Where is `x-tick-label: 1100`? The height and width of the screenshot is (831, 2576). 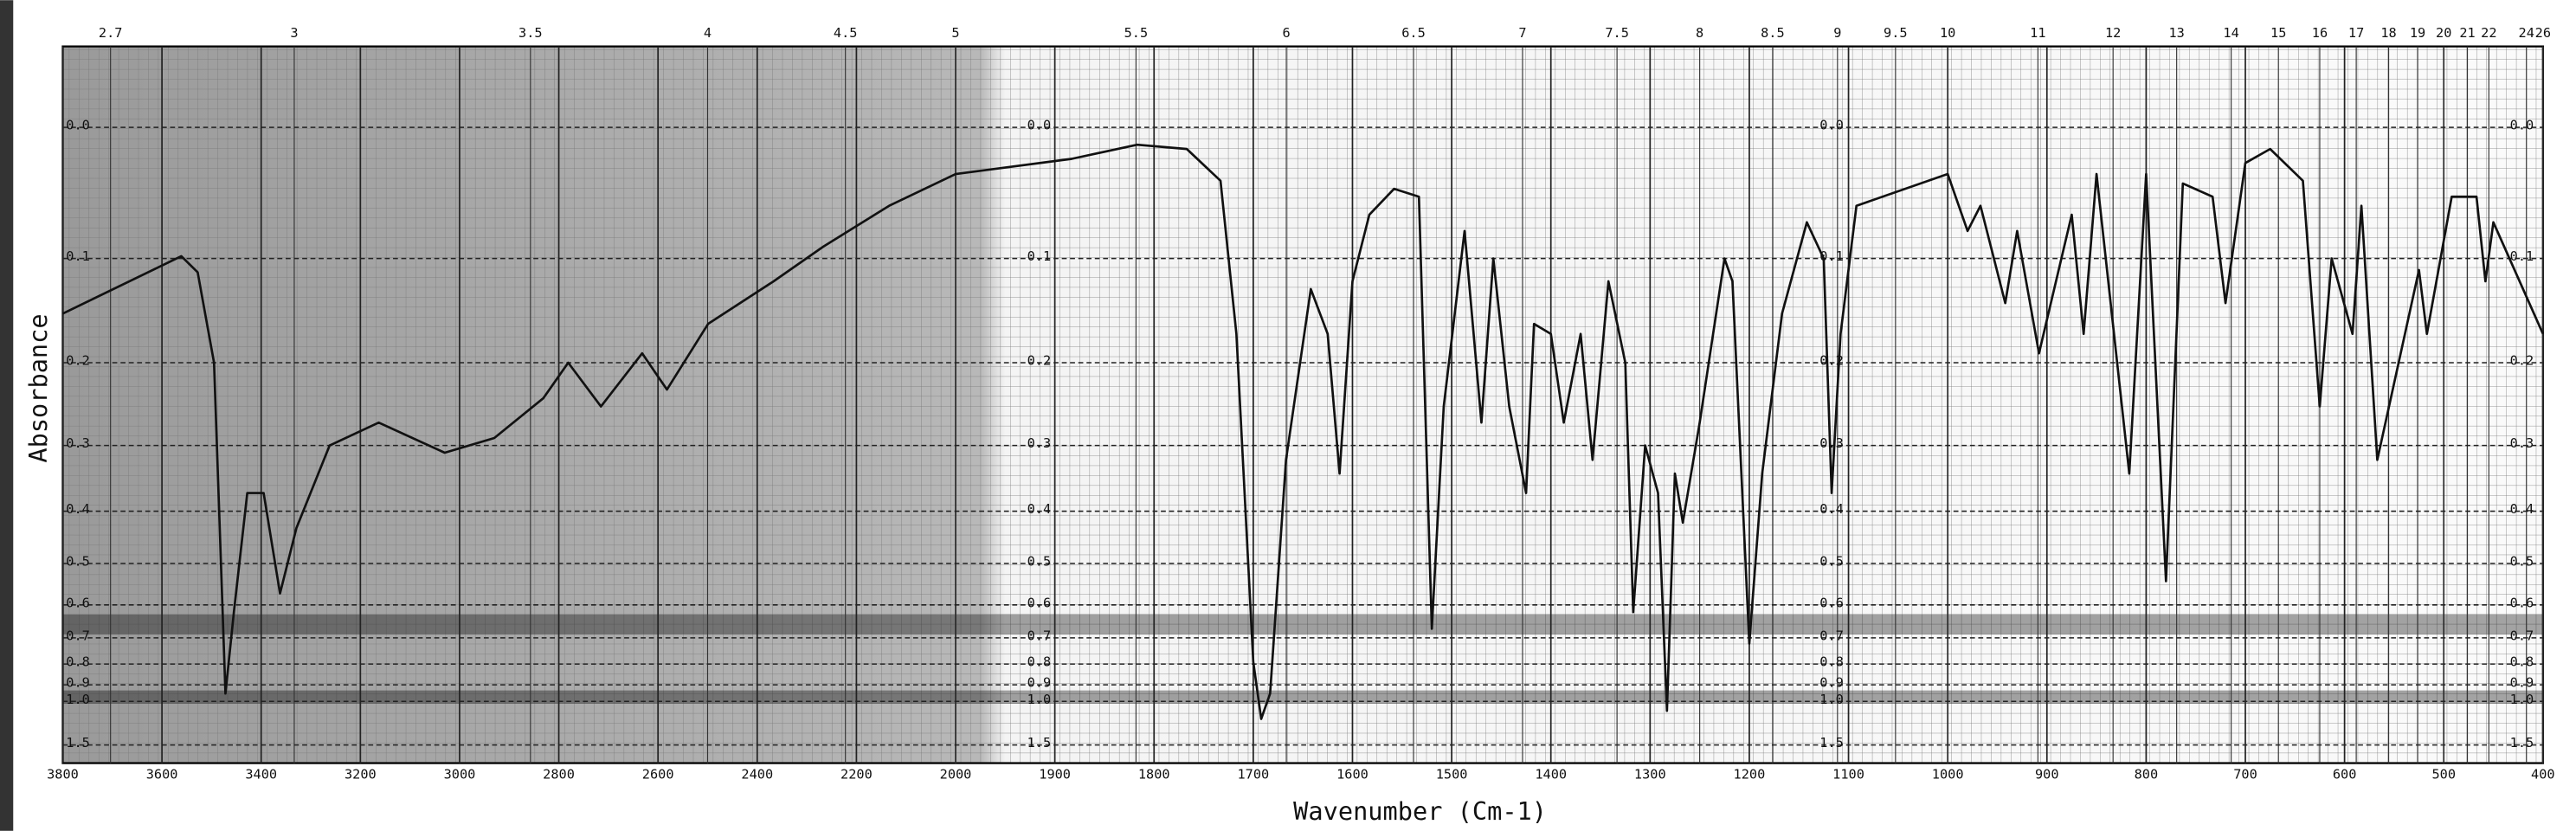 x-tick-label: 1100 is located at coordinates (1848, 774).